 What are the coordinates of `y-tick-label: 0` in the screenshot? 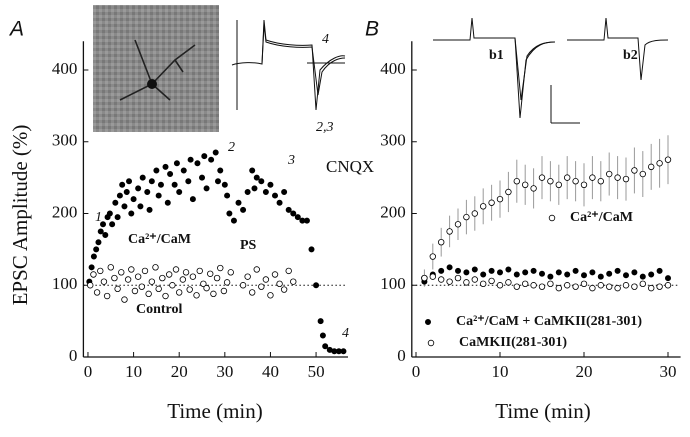 It's located at (73, 355).